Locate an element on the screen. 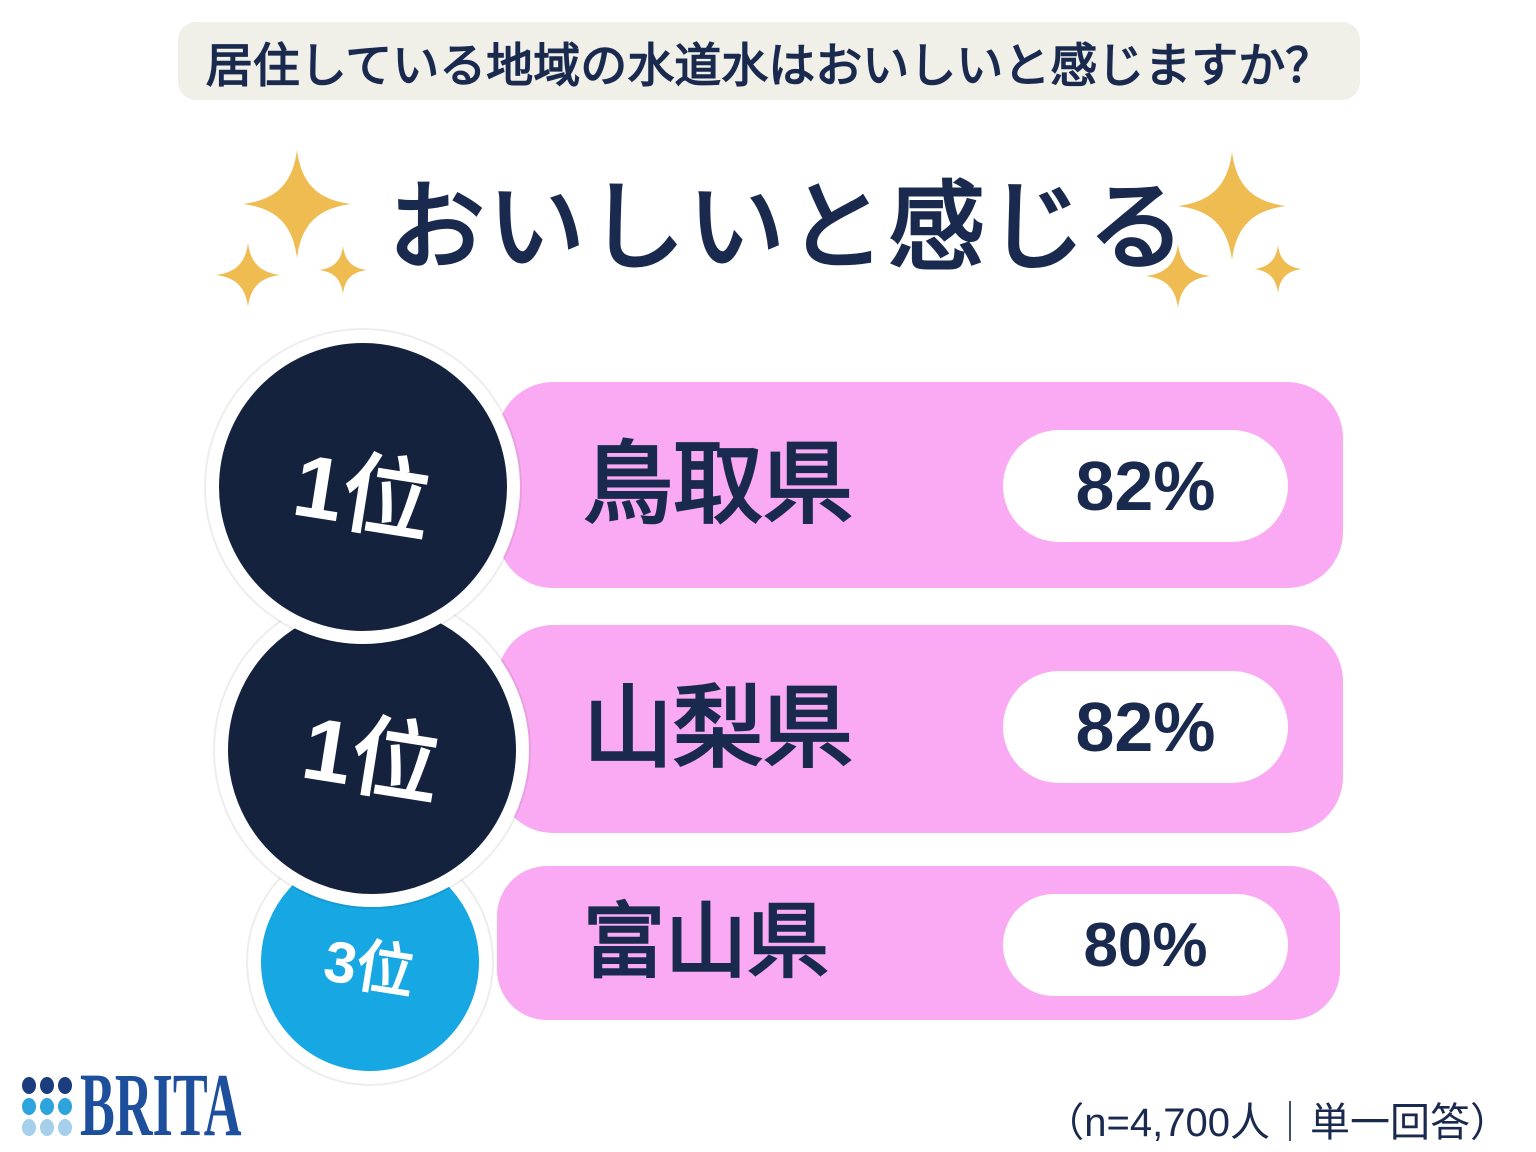 The width and height of the screenshot is (1536, 1152). rank-badge-1: 1位 is located at coordinates (363, 487).